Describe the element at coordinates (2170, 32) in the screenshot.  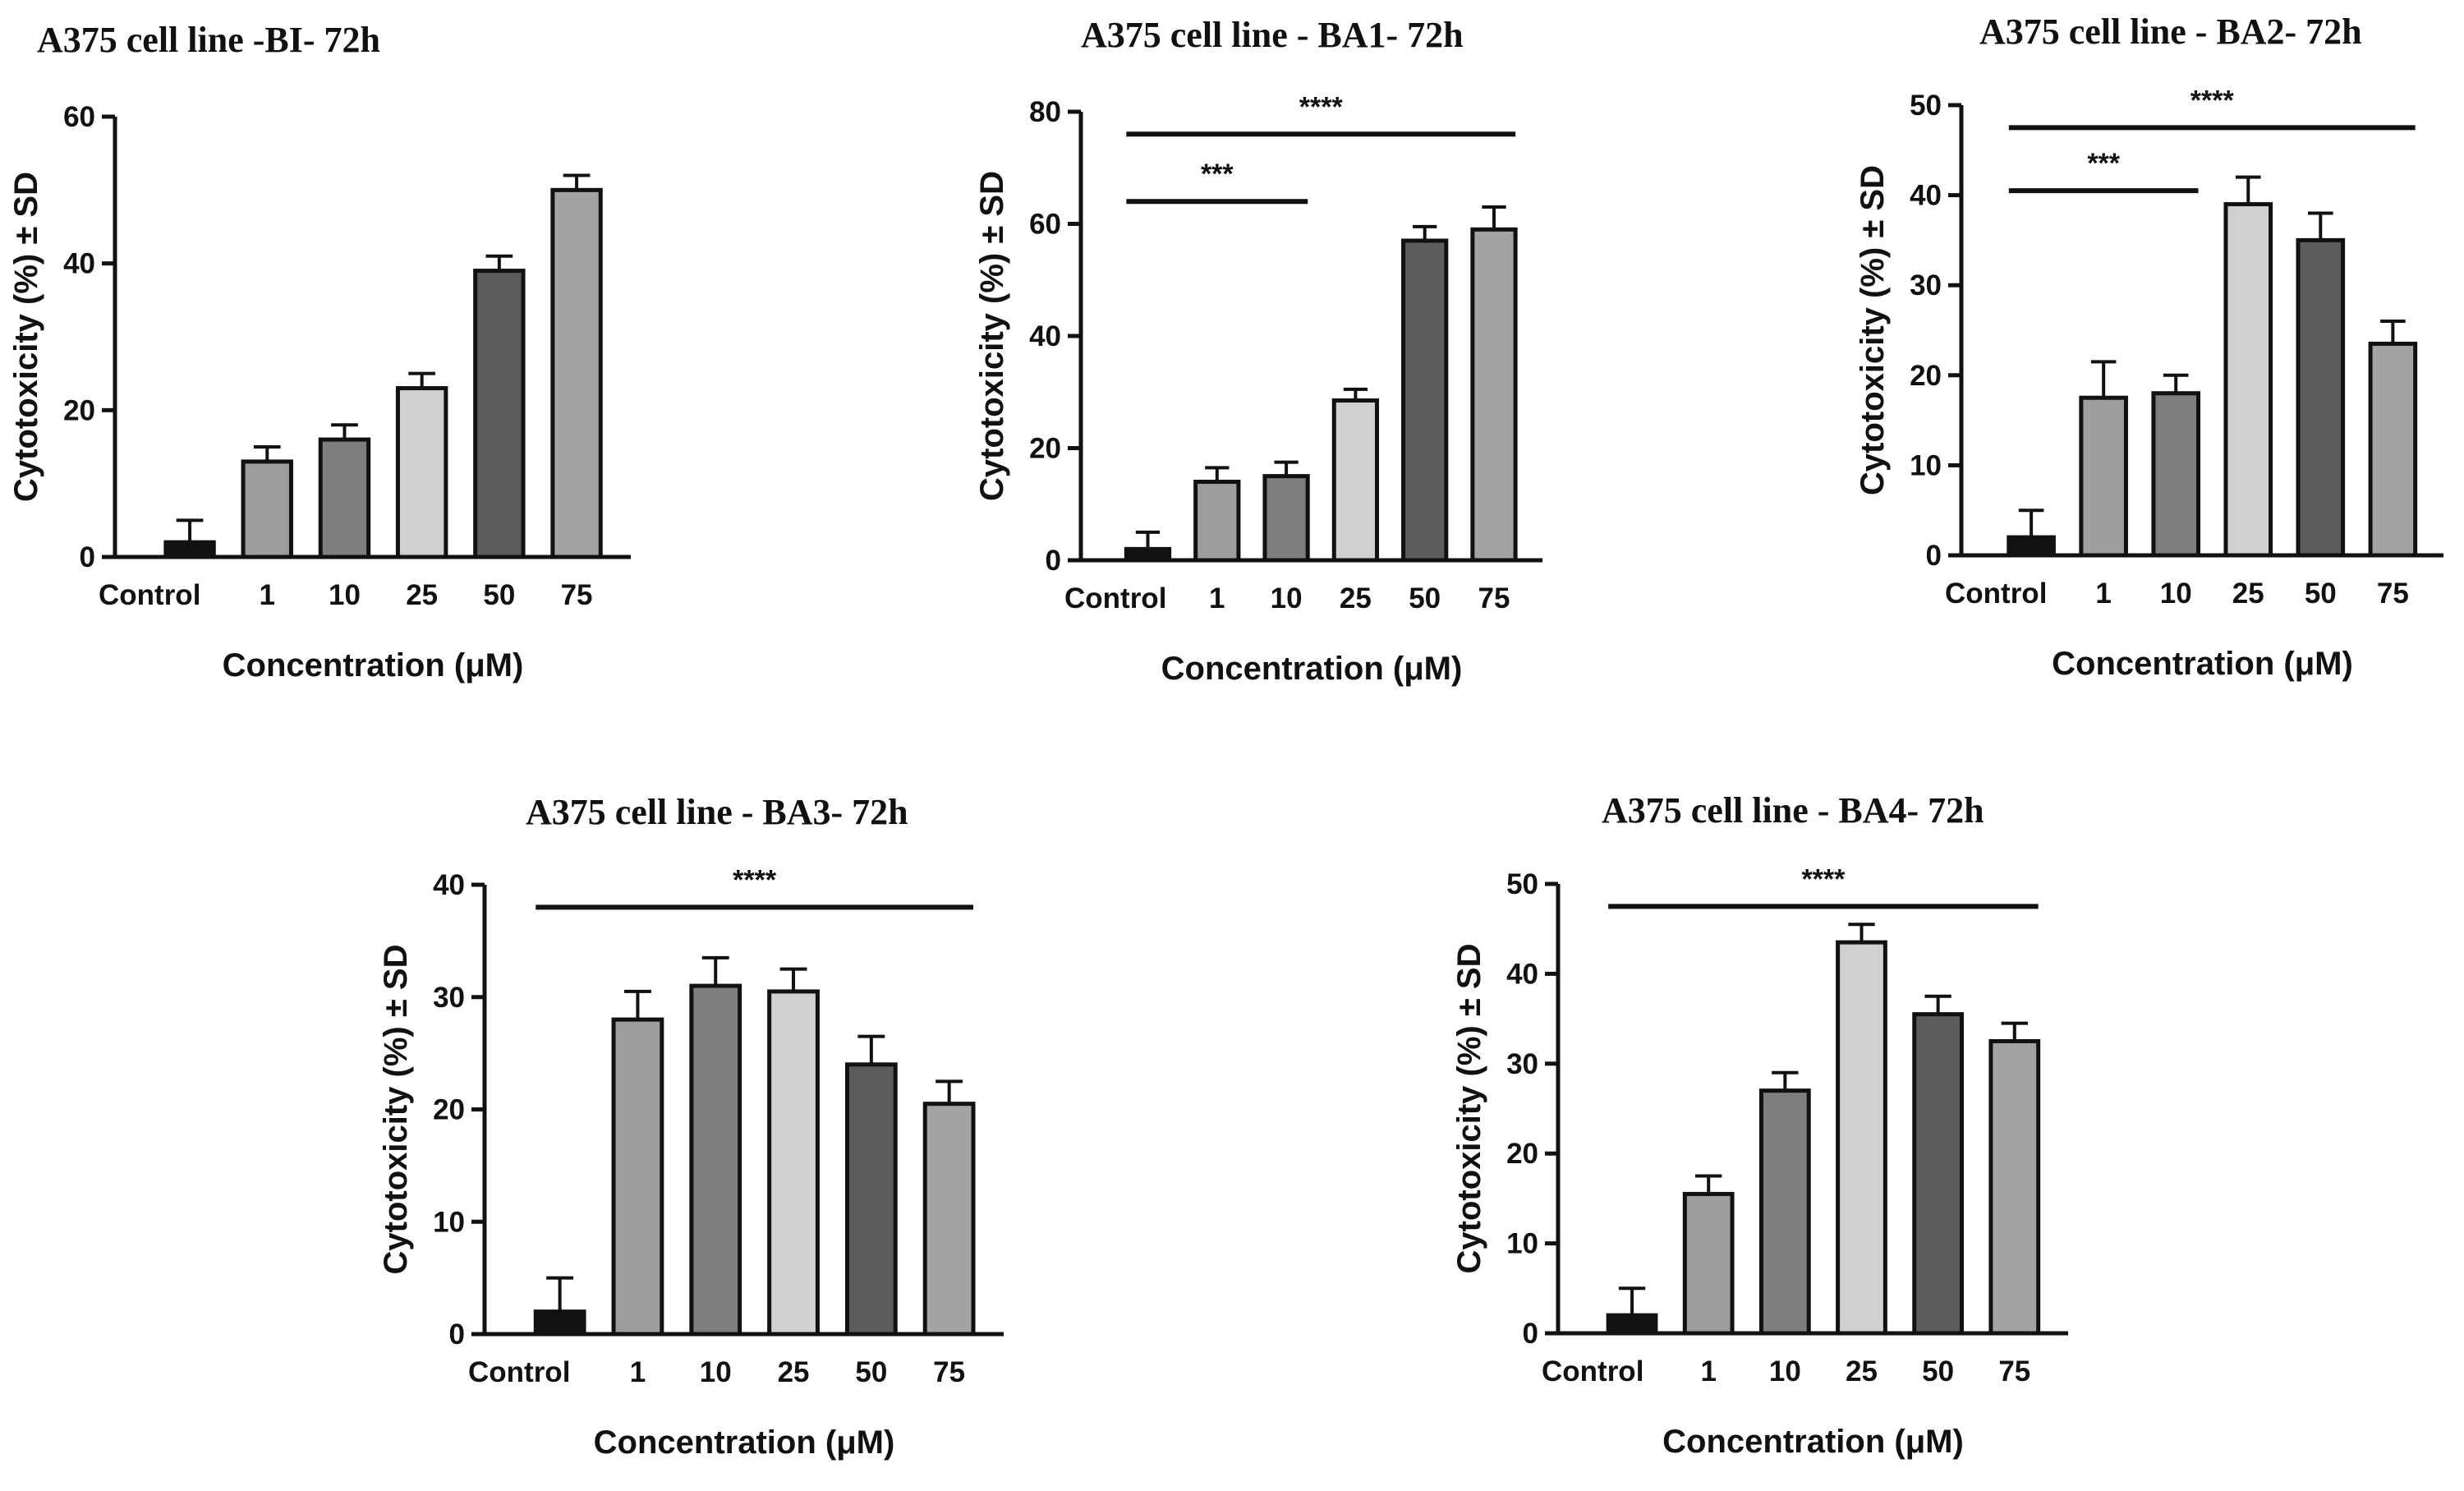
I see `panel-title: A375 cell line - BA2- 72h` at that location.